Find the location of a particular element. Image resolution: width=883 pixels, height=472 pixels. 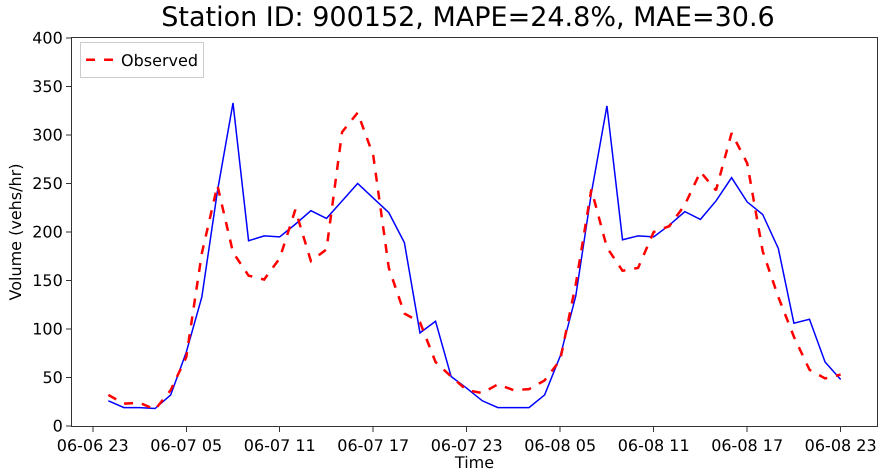

x-axis-title: Time is located at coordinates (474, 462).